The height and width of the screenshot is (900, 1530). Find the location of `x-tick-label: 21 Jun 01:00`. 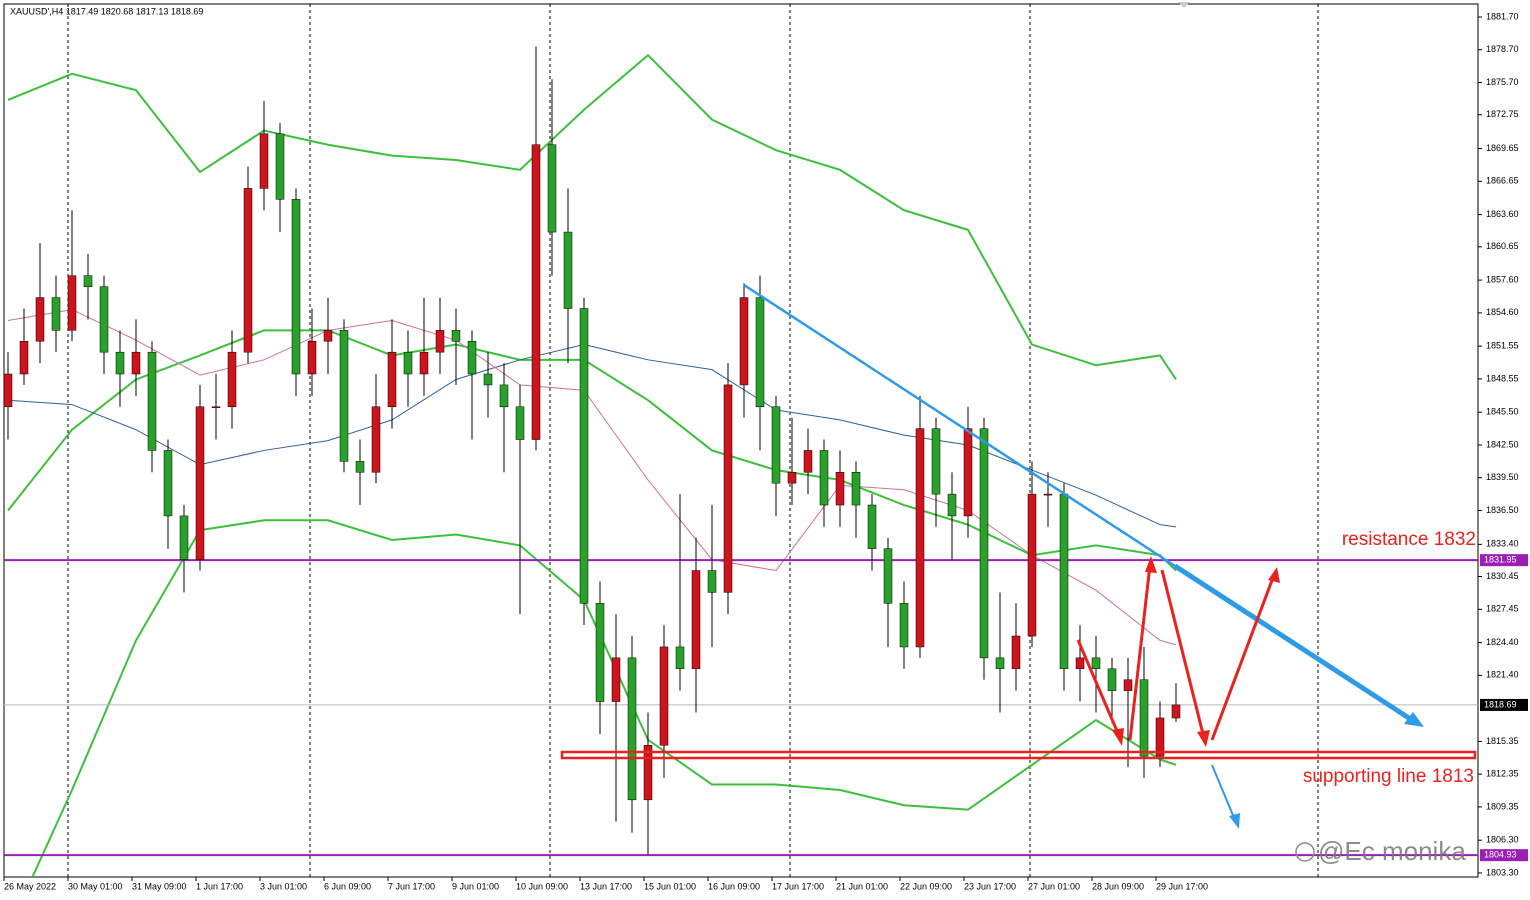

x-tick-label: 21 Jun 01:00 is located at coordinates (862, 886).